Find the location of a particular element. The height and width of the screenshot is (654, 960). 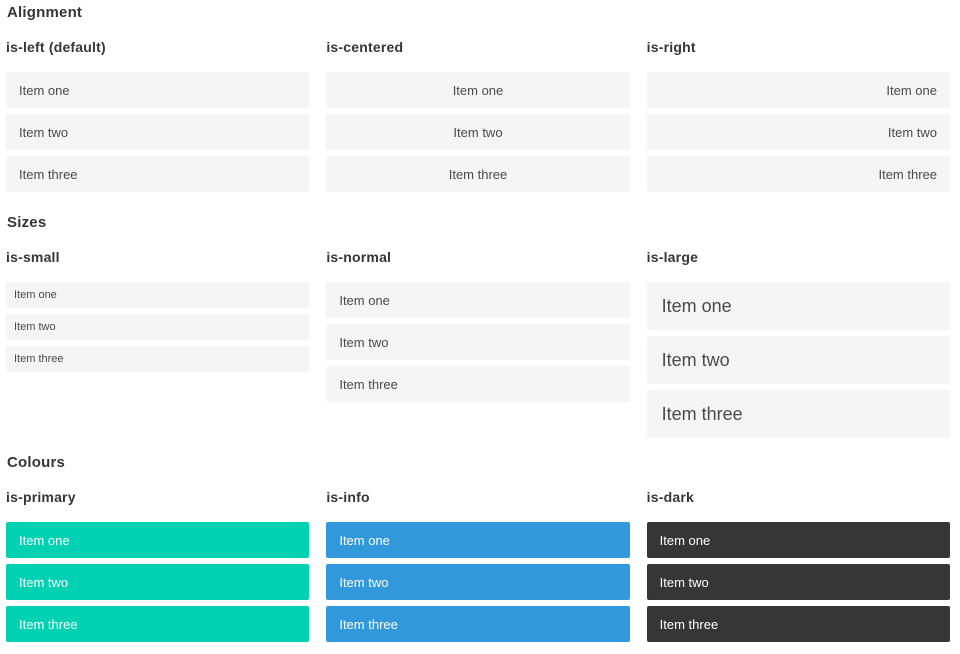

list-is-left: Item one Item two Item three is located at coordinates (158, 132).